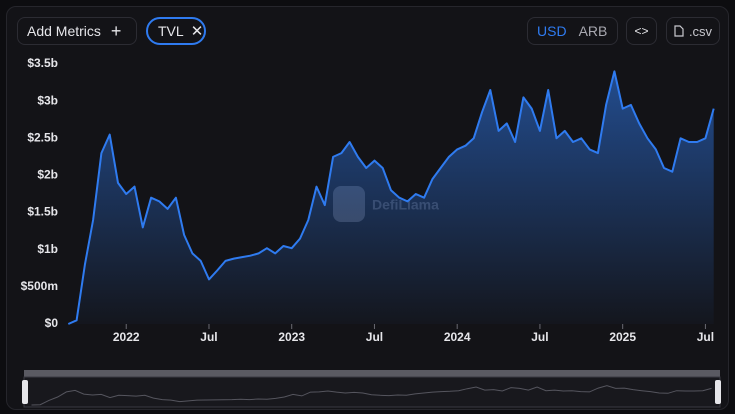 Image resolution: width=735 pixels, height=414 pixels. I want to click on currency-toggle: USD ARB, so click(572, 31).